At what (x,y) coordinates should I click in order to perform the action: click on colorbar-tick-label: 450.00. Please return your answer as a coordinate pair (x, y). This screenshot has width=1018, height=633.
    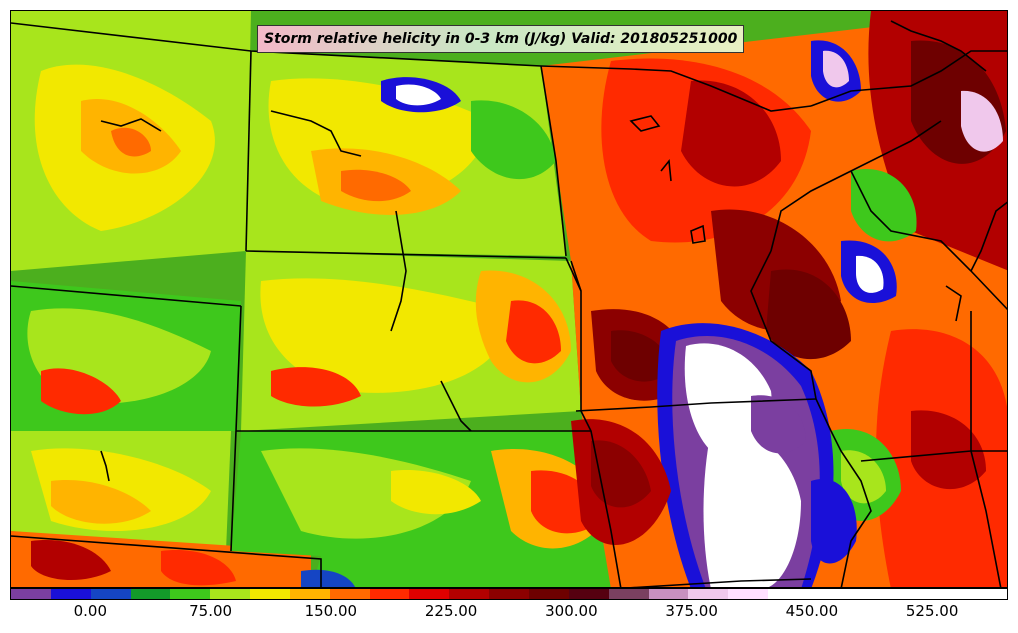
    Looking at the image, I should click on (812, 611).